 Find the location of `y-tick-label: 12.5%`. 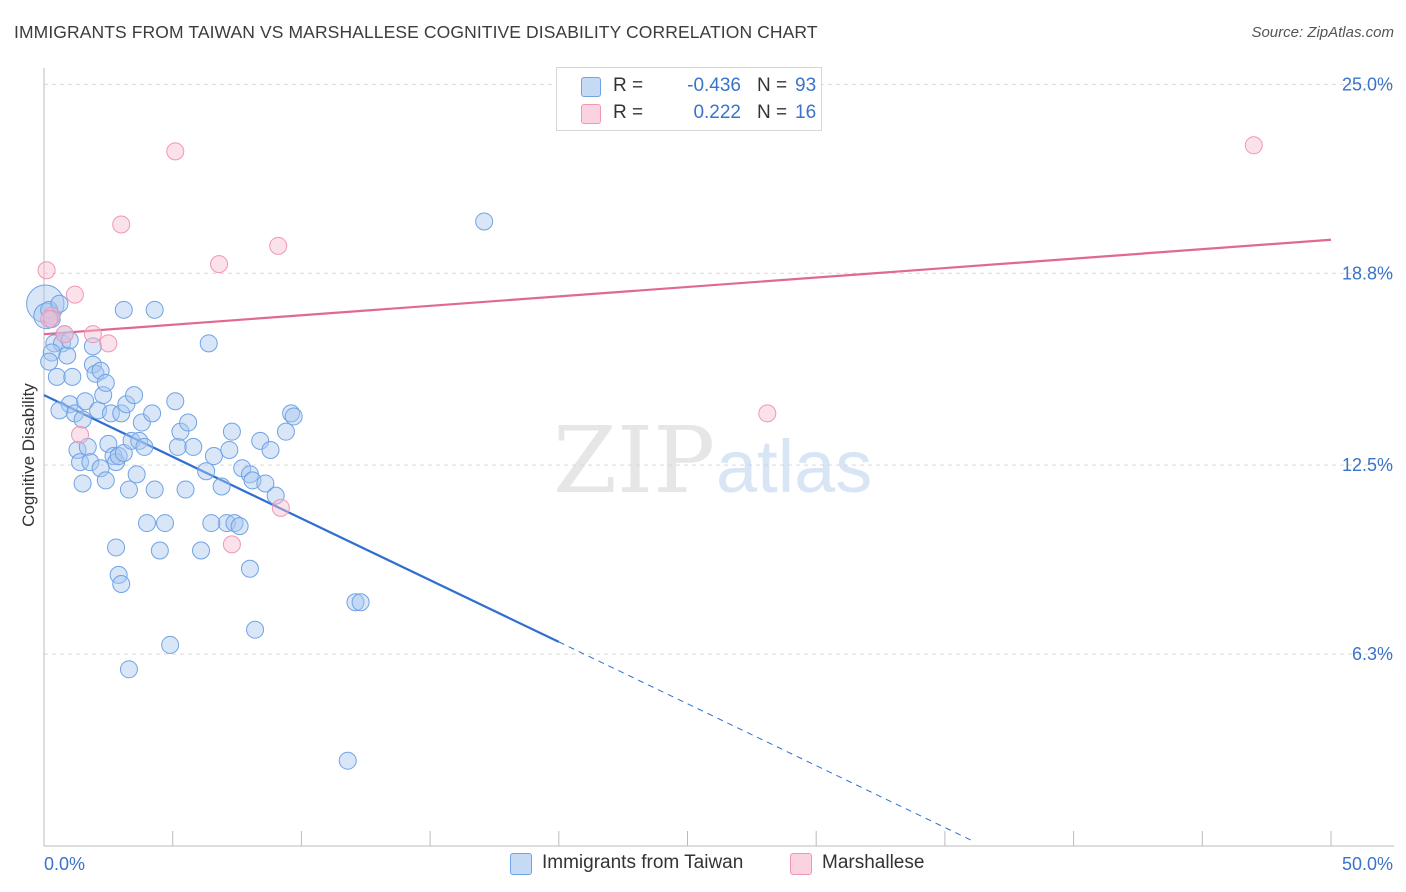

y-tick-label: 12.5% is located at coordinates (1367, 465).